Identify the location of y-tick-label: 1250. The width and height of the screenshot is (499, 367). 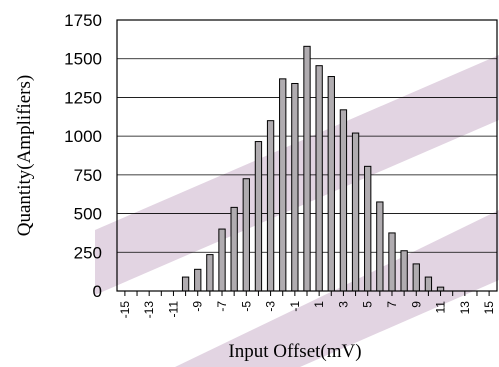
(83, 97).